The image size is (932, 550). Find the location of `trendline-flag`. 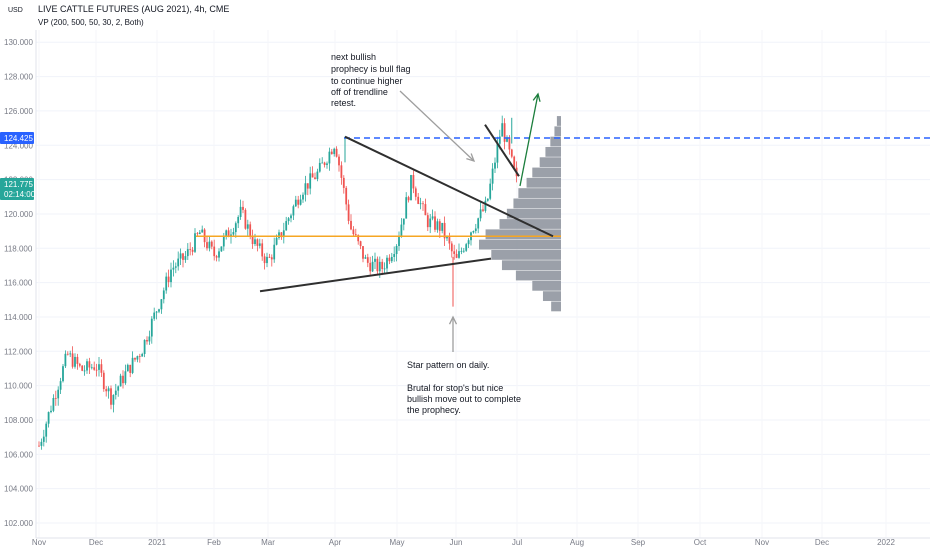

trendline-flag is located at coordinates (502, 150).